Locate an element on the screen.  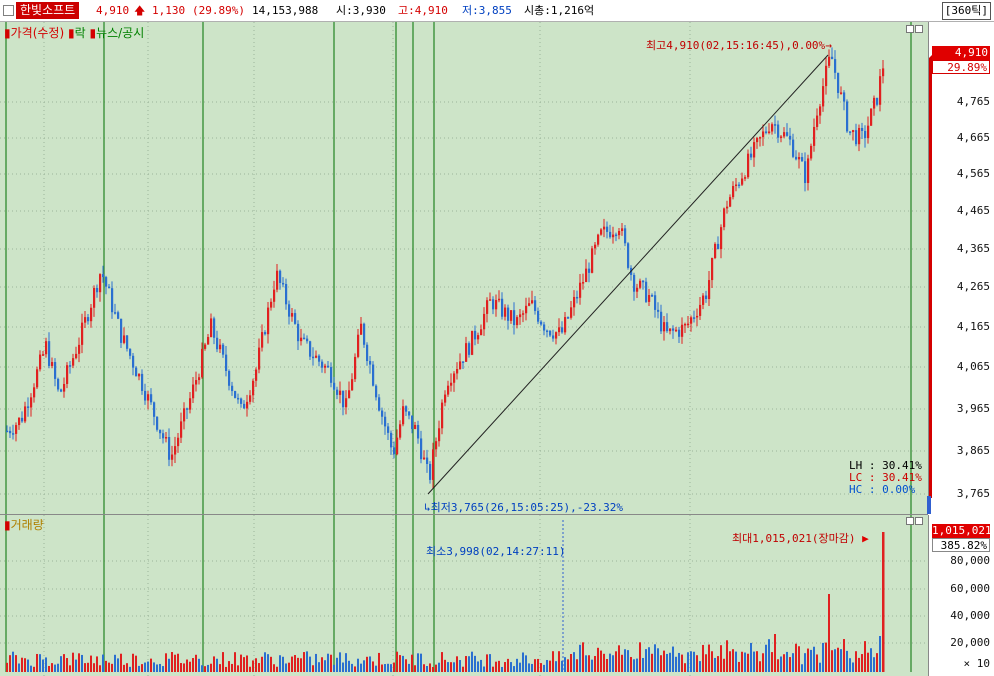
price-legend: ▮가격(수정) ▮락 ▮뉴스/공시 is located at coordinates (74, 32).